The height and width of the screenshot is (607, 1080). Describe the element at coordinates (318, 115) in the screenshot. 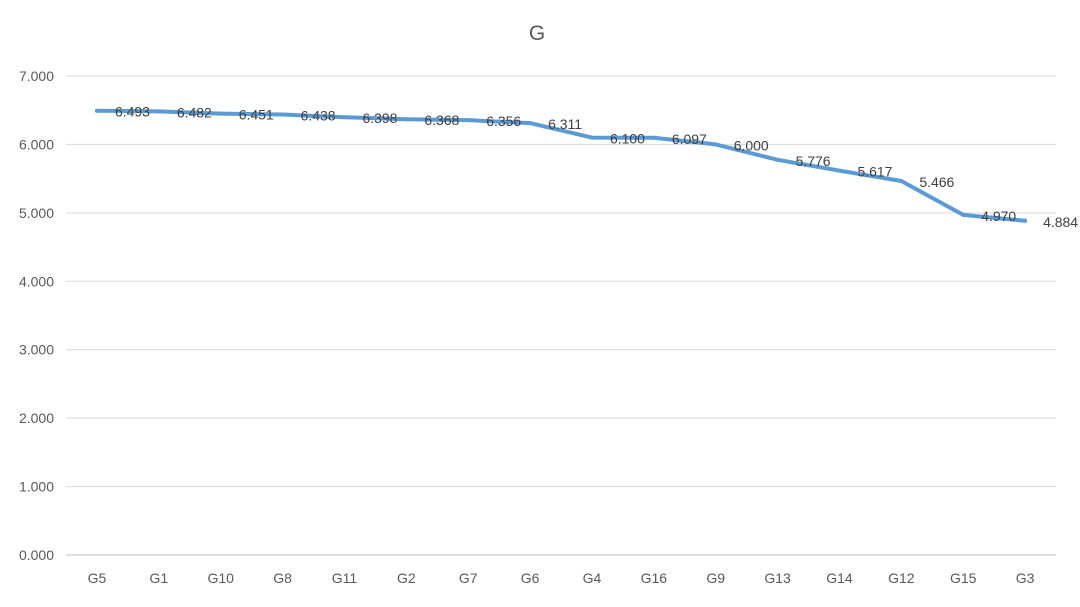

I see `data-label: 6.438` at that location.